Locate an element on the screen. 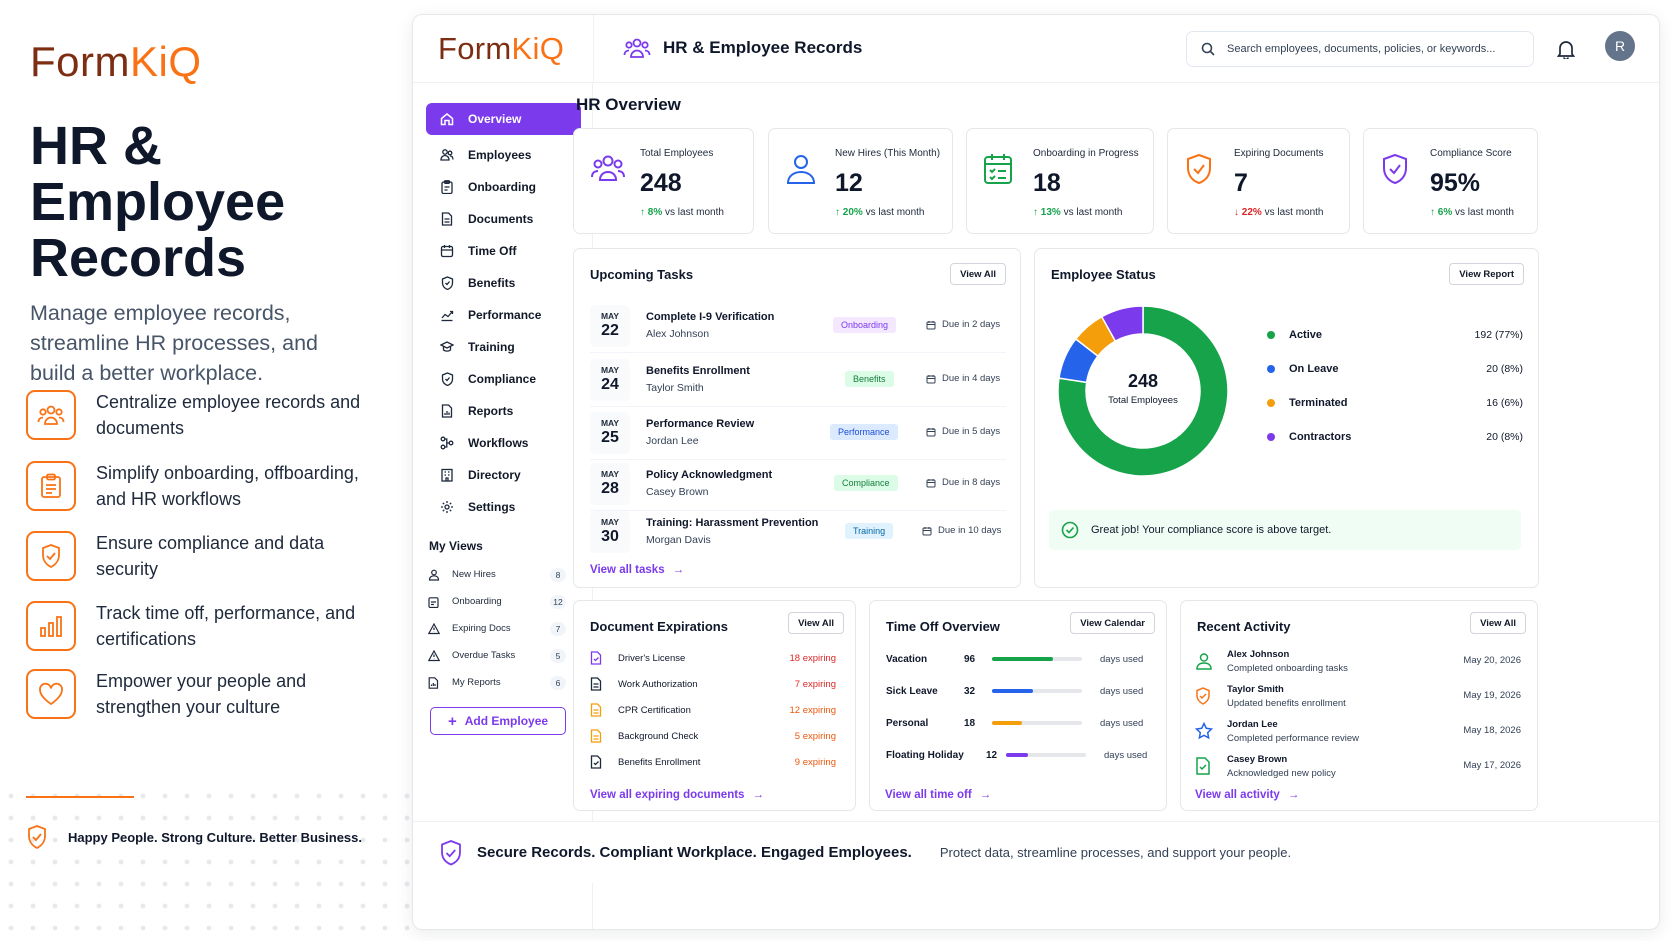  kpi-card: Compliance Score 95% ↑ 6% vs last month is located at coordinates (1450, 181).